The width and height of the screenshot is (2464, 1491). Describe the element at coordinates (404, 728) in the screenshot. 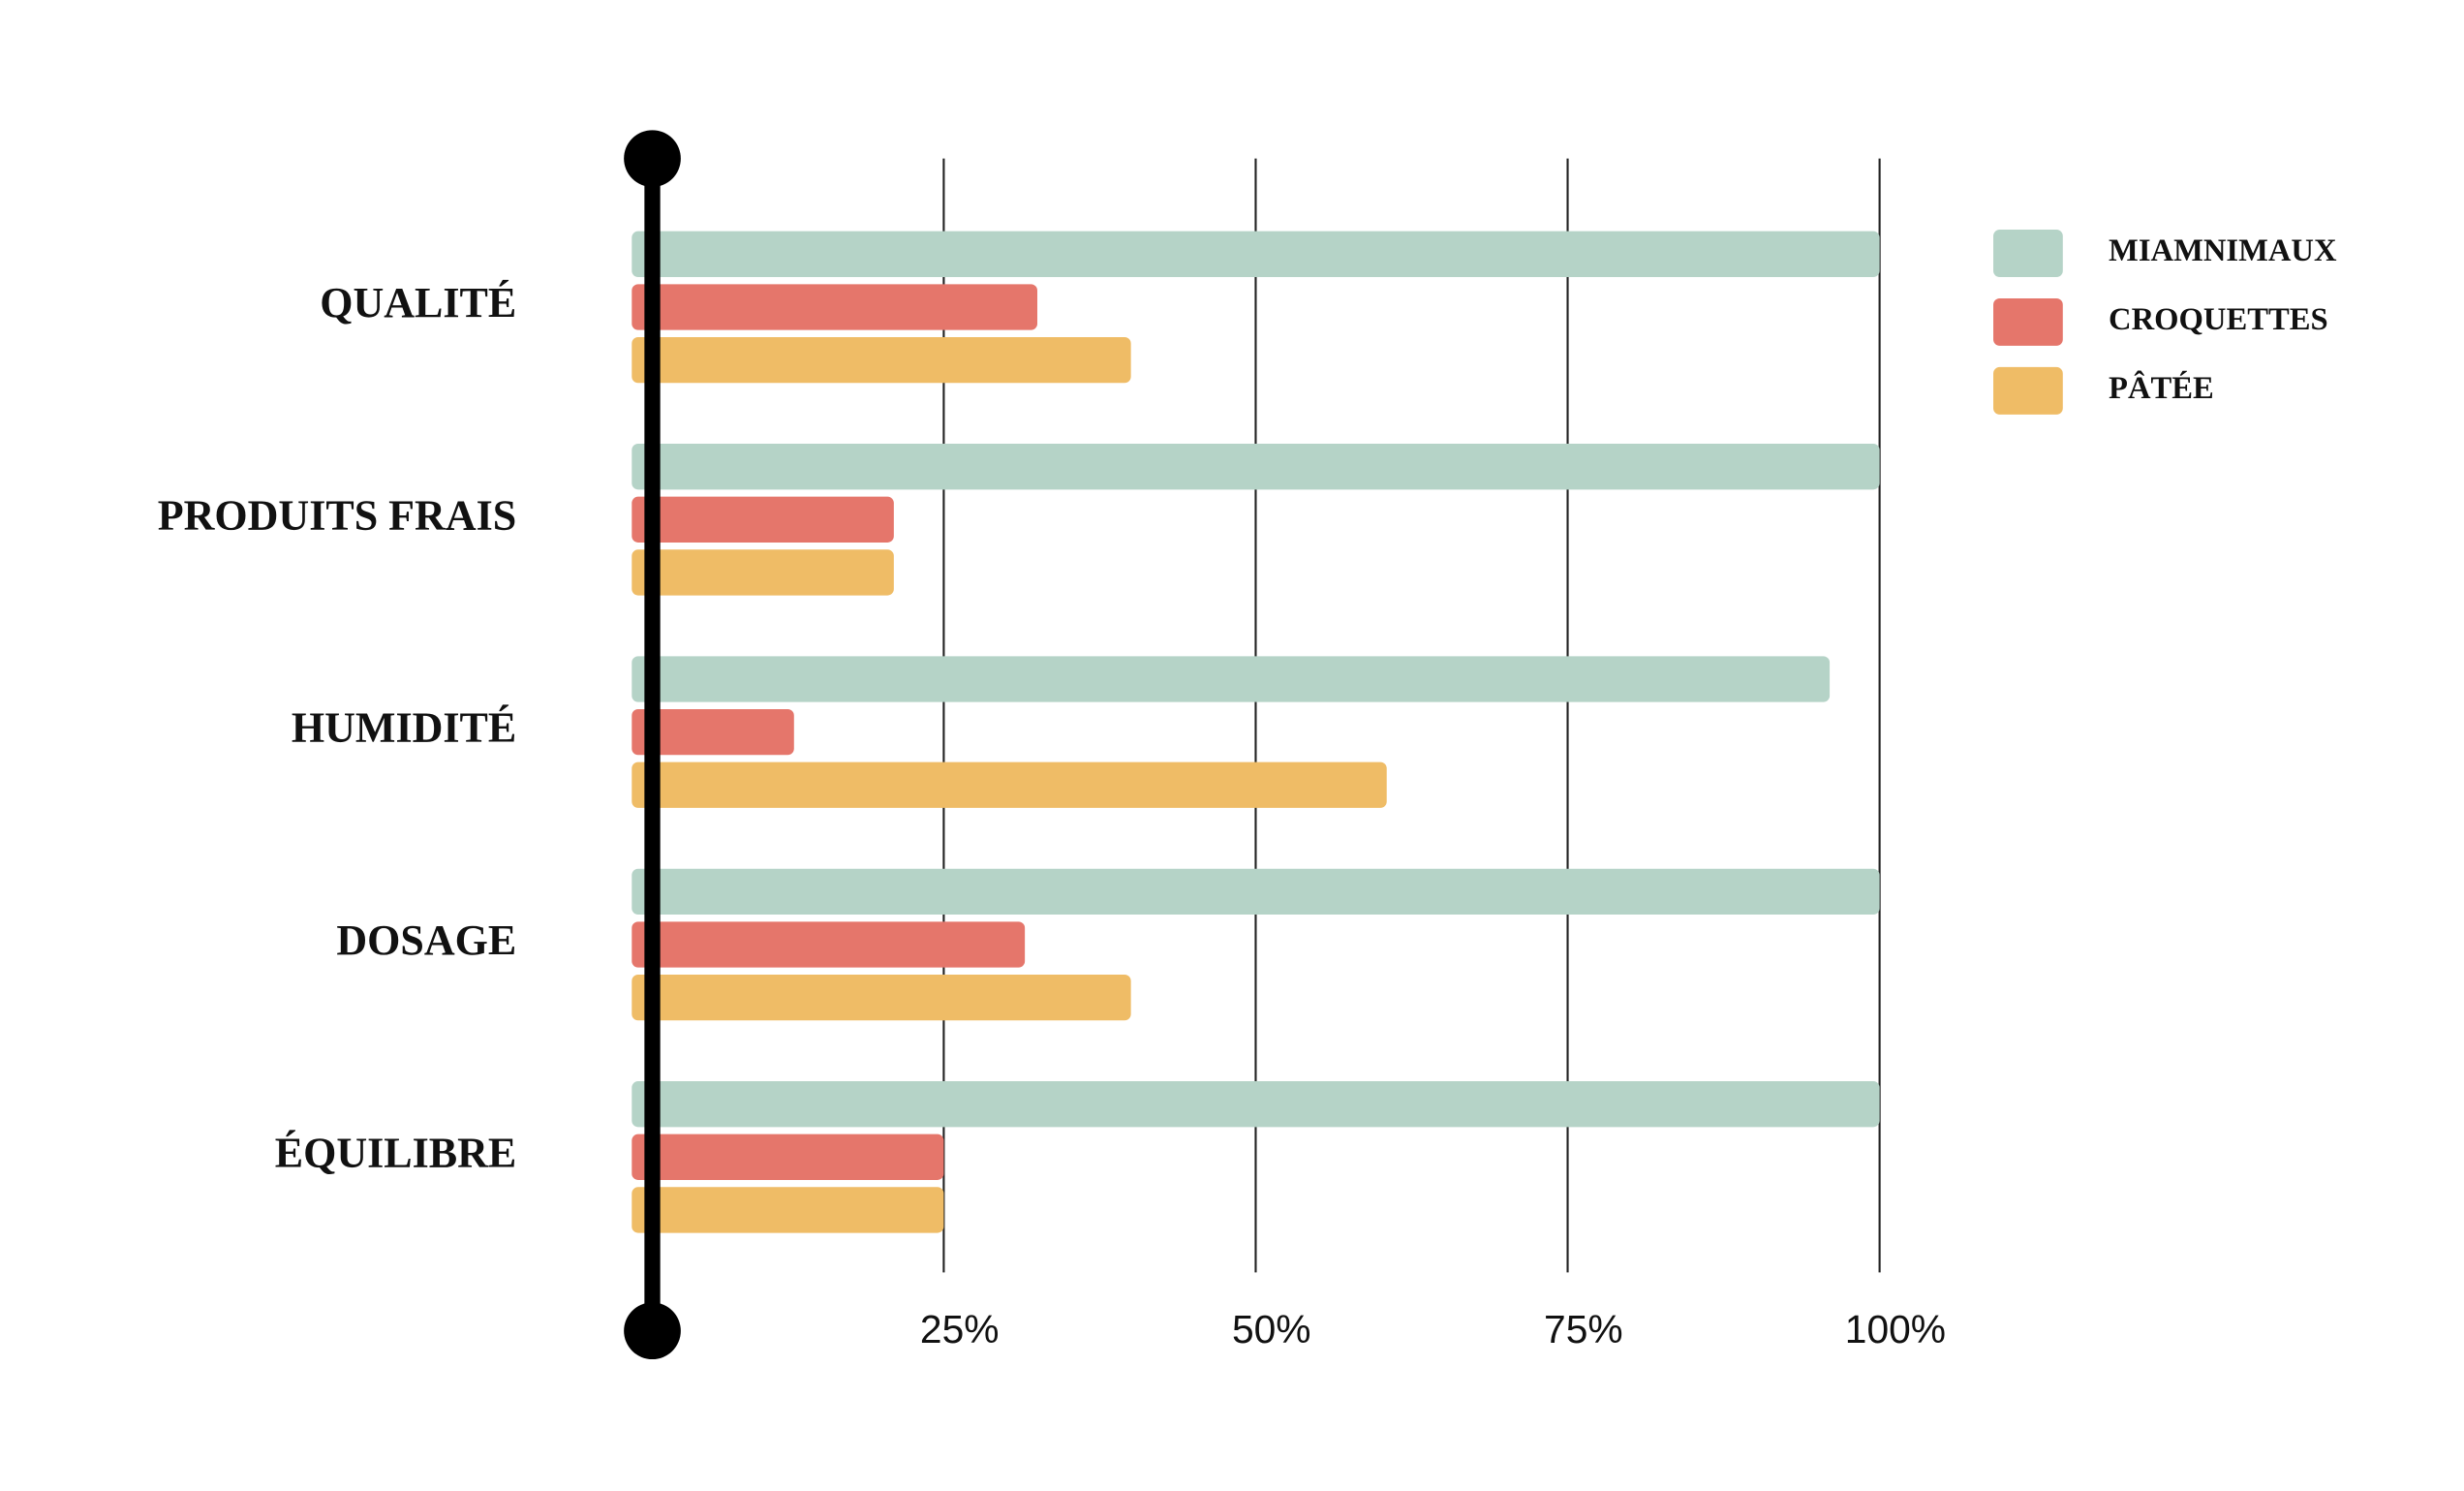

I see `y-tick-label: HUMIDITÉ` at that location.